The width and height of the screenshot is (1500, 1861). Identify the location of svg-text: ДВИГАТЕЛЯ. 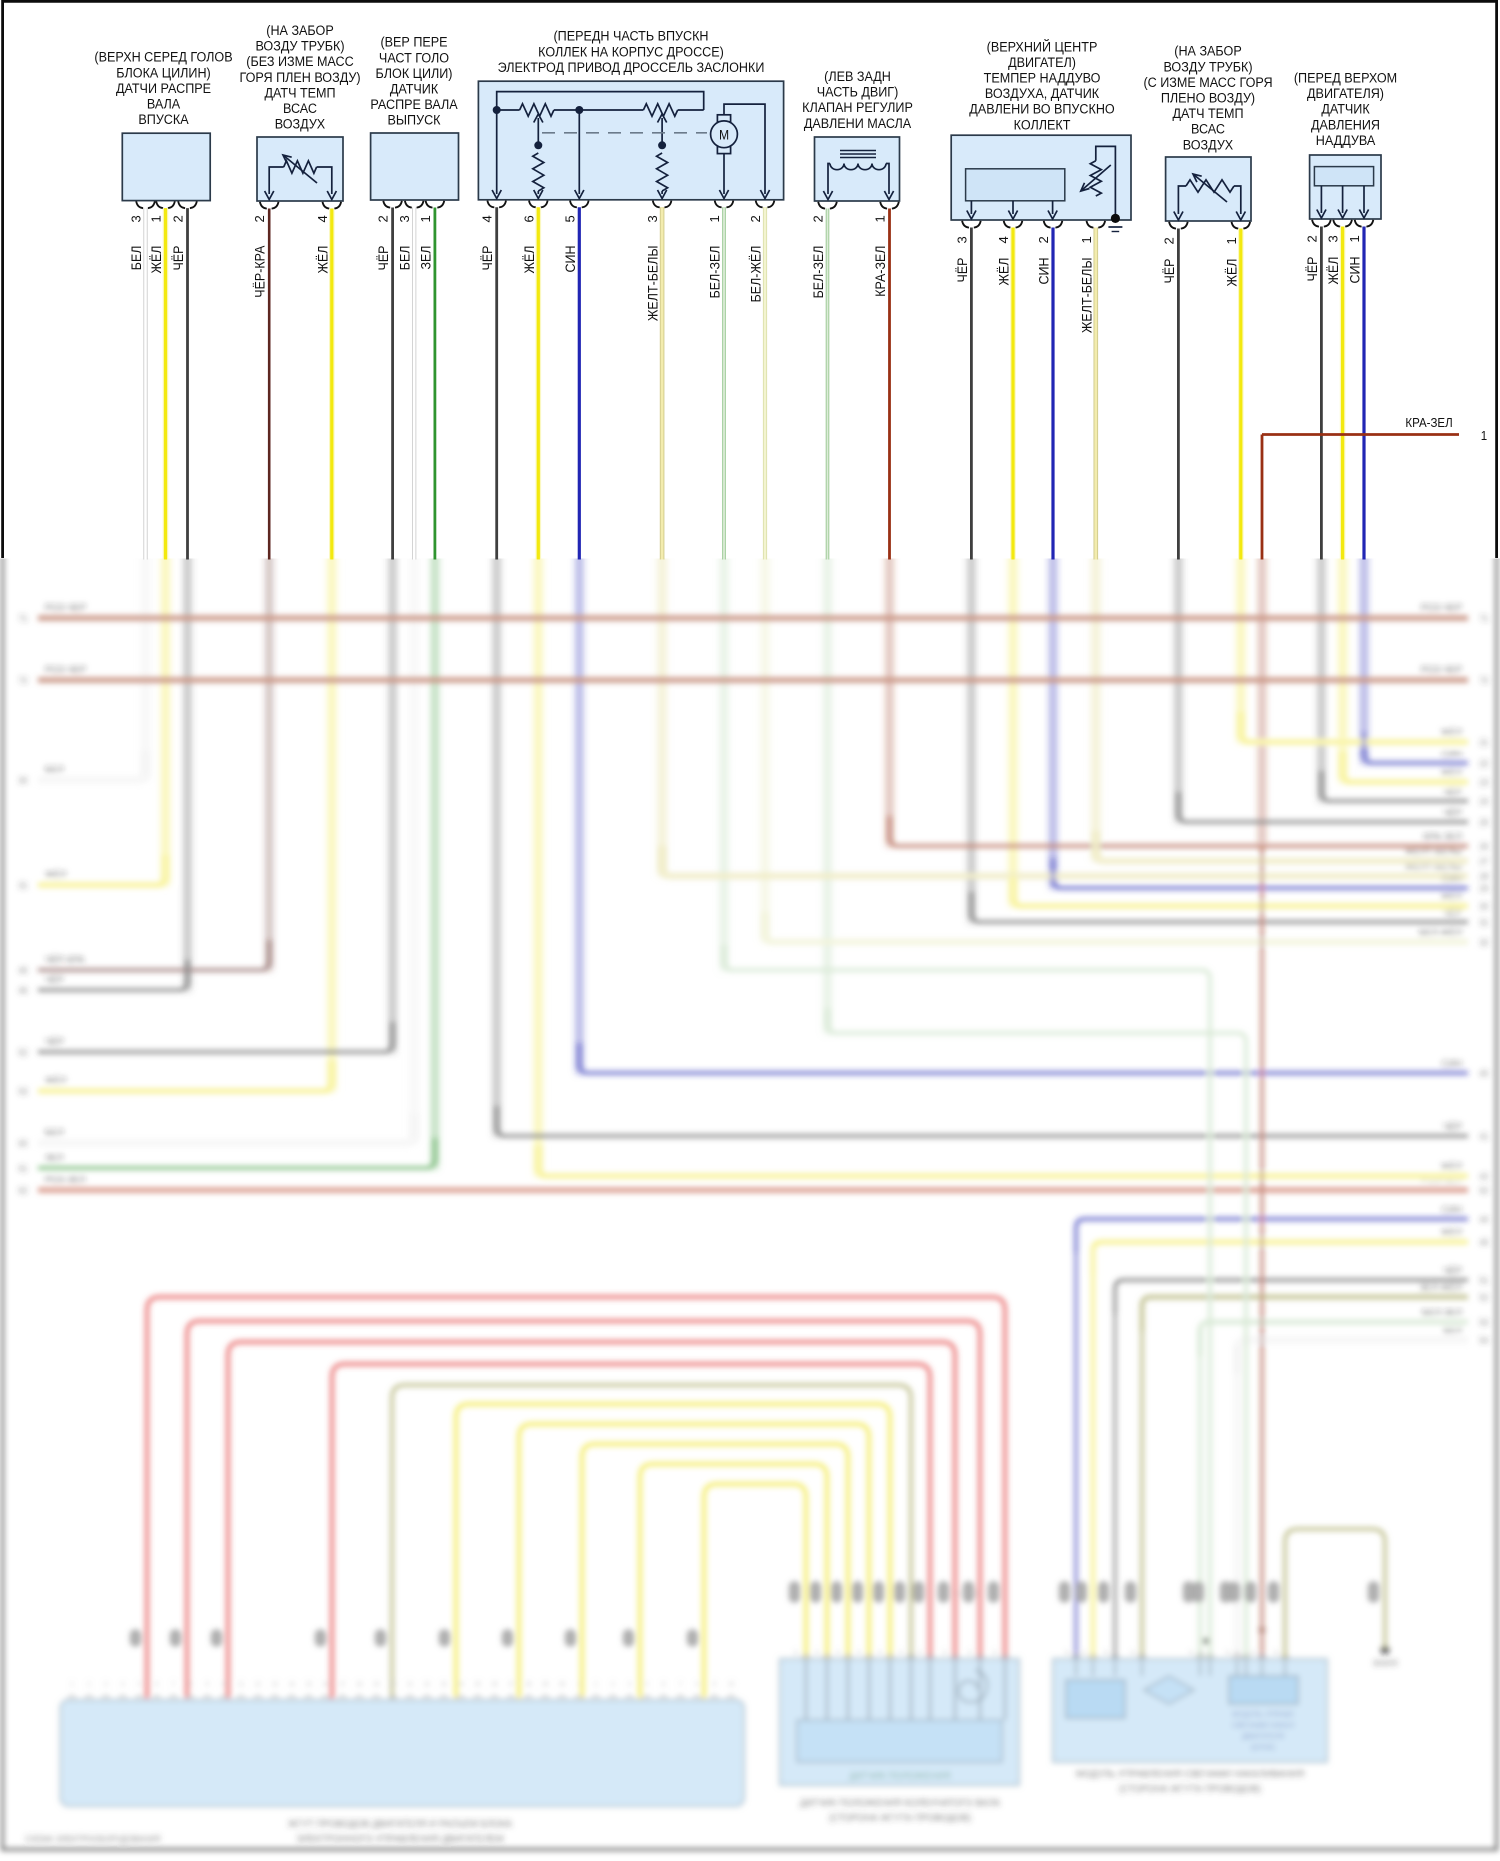
(1263, 1736).